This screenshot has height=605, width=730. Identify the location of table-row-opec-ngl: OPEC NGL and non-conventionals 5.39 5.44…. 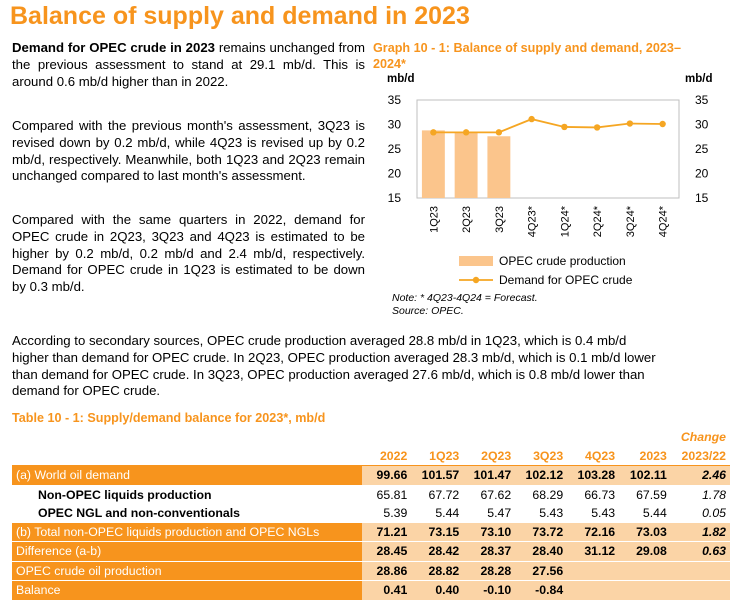
(371, 513).